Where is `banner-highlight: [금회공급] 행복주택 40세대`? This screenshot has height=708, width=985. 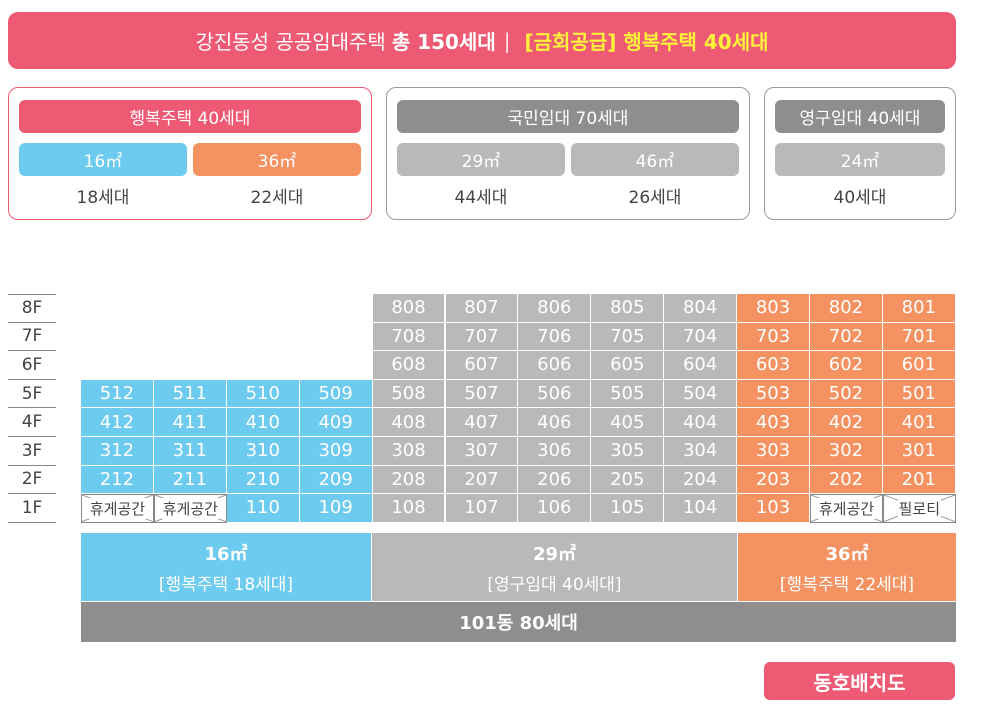
banner-highlight: [금회공급] 행복주택 40세대 is located at coordinates (646, 42).